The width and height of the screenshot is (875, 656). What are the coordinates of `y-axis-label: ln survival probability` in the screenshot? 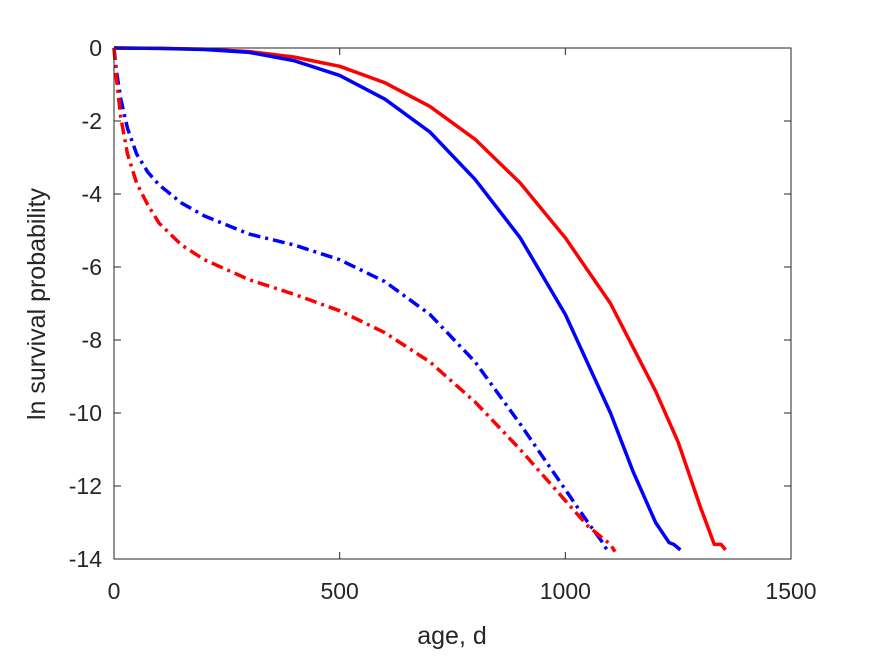 It's located at (37, 303).